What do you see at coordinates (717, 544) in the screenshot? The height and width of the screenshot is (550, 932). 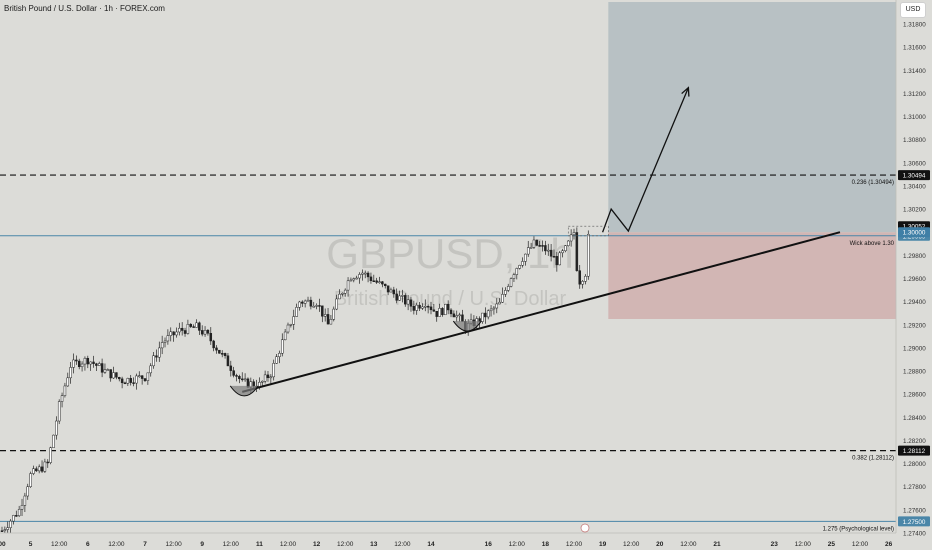 I see `time-tick-label: 21` at bounding box center [717, 544].